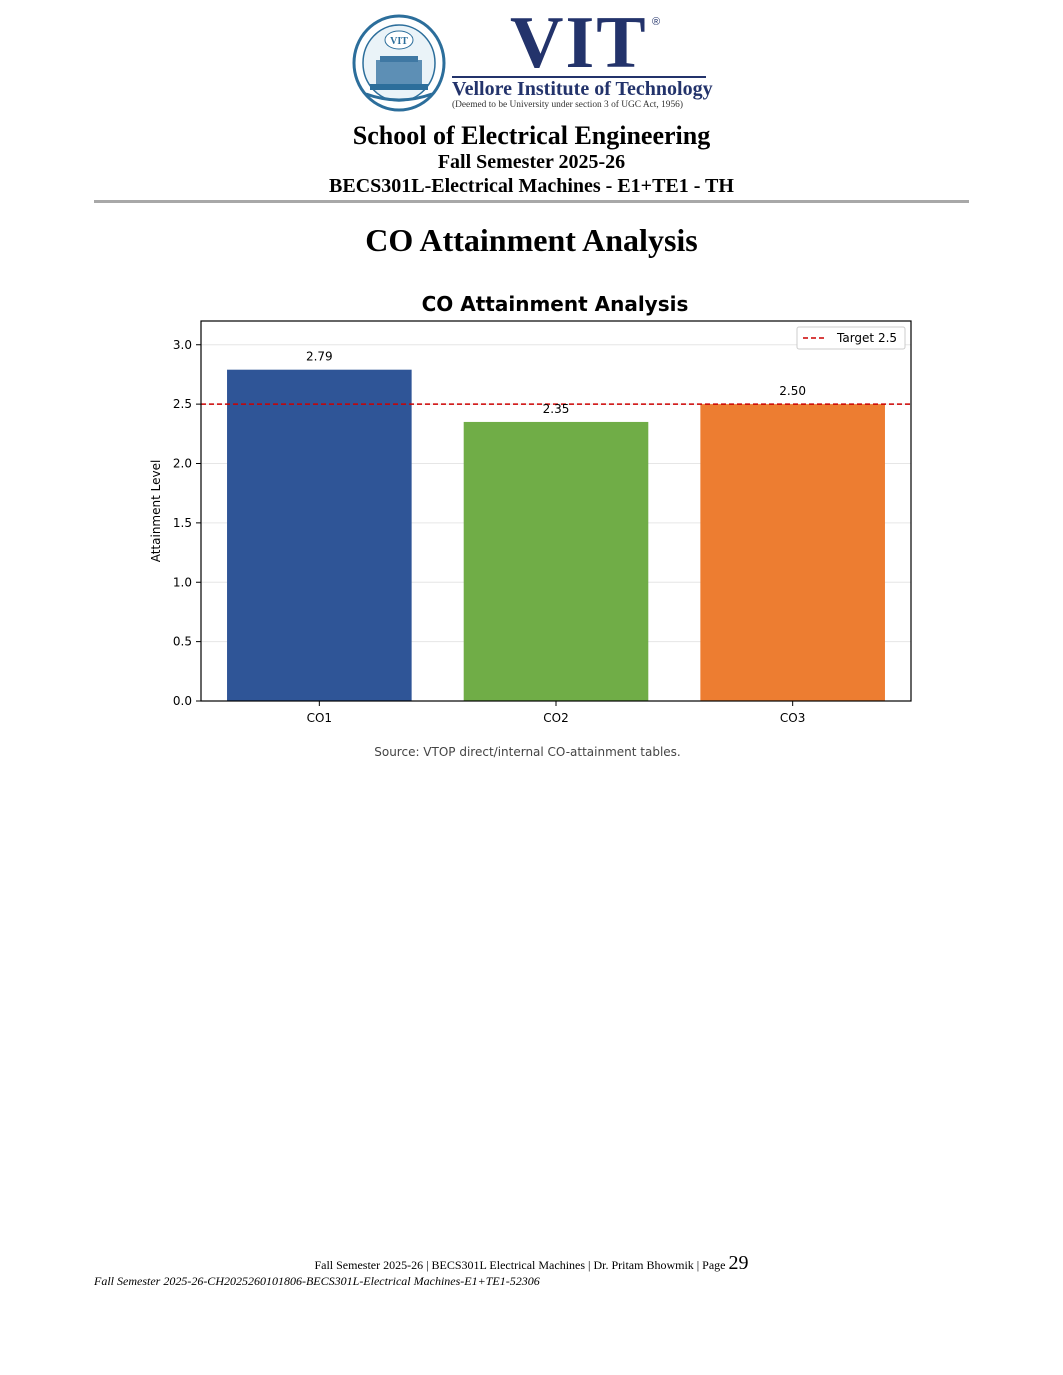 This screenshot has height=1375, width=1063. What do you see at coordinates (531, 162) in the screenshot?
I see `semester-heading: Fall Semester 2025-26` at bounding box center [531, 162].